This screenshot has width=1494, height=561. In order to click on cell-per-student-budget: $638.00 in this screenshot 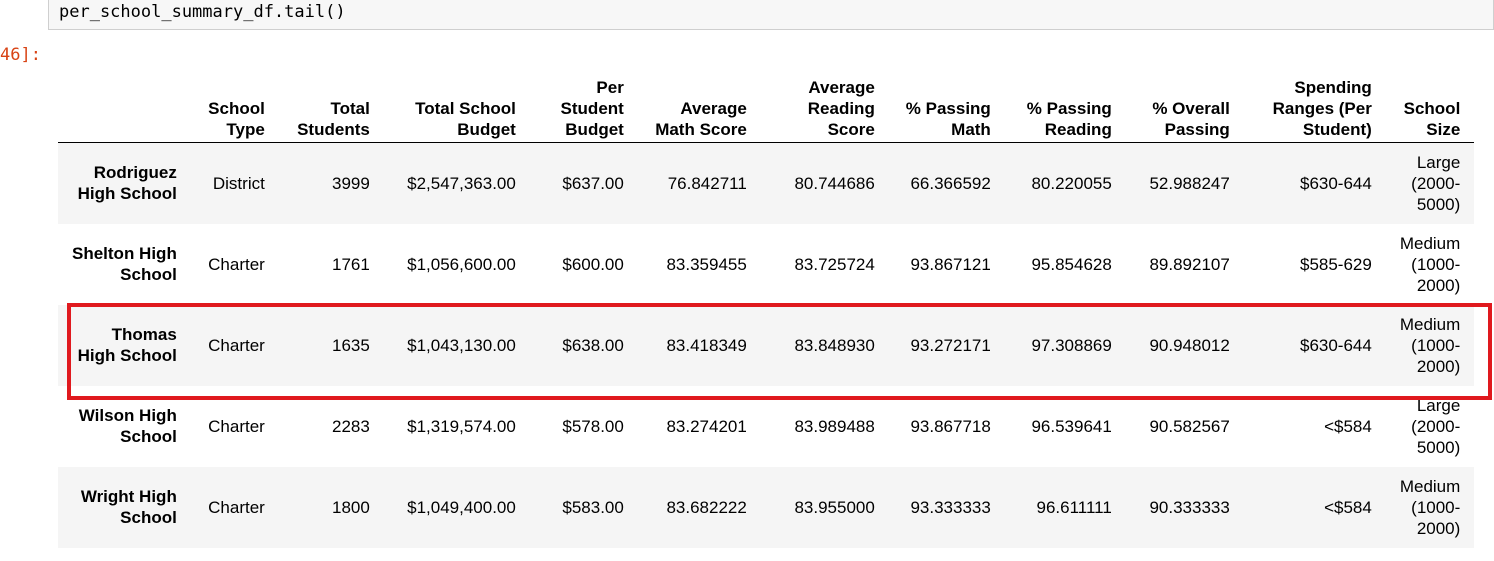, I will do `click(593, 345)`.